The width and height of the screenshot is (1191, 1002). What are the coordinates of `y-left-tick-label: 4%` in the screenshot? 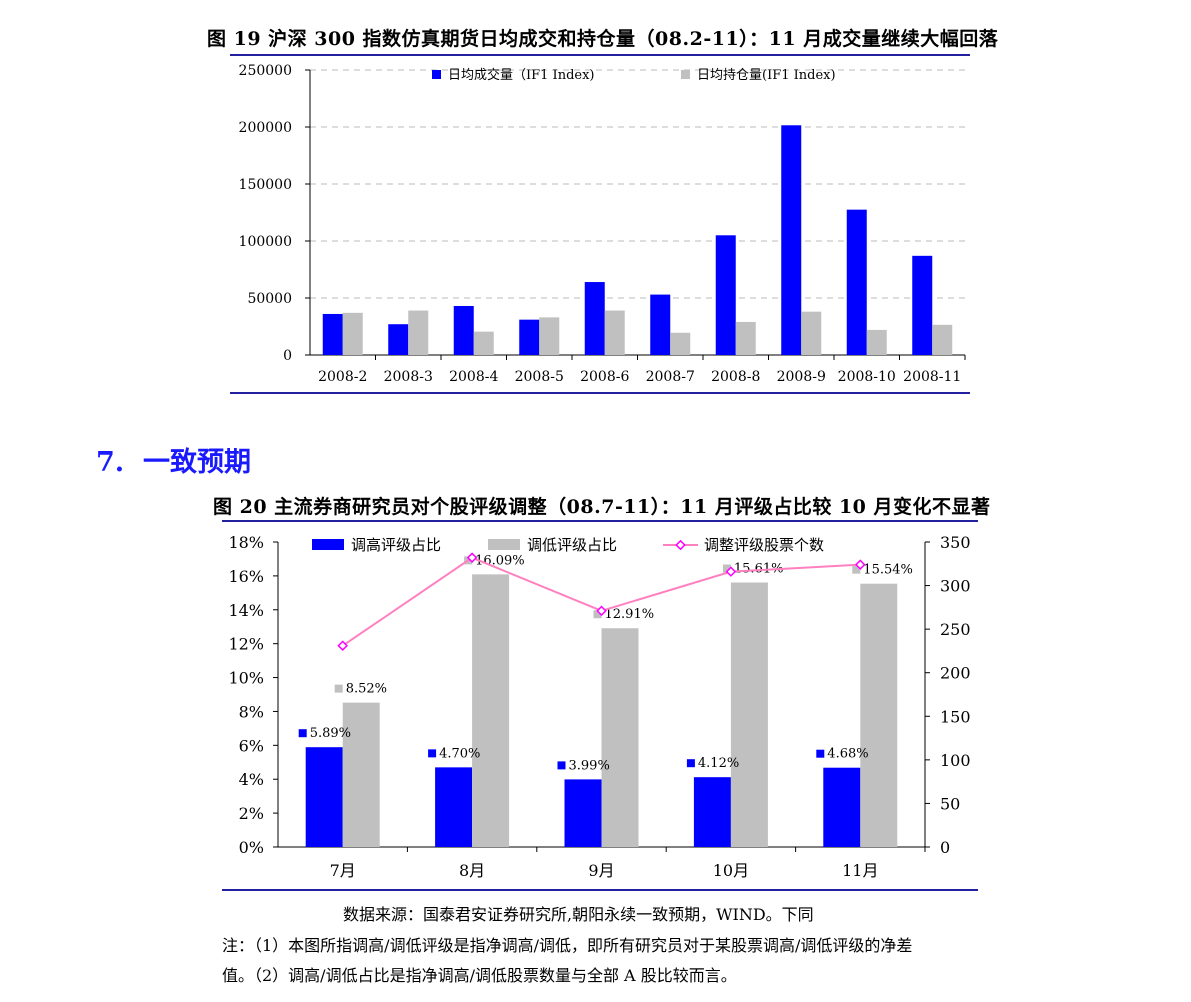 It's located at (251, 779).